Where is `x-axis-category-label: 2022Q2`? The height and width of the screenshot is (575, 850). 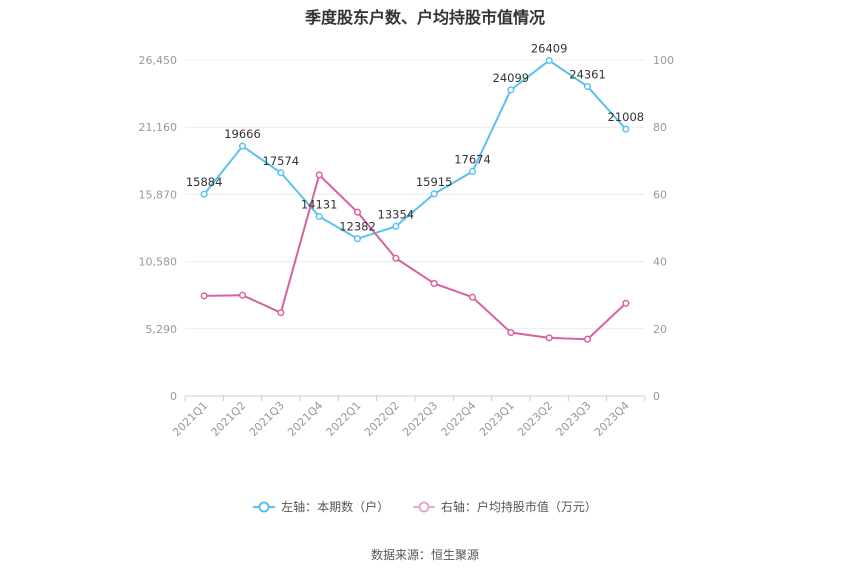 x-axis-category-label: 2022Q2 is located at coordinates (382, 419).